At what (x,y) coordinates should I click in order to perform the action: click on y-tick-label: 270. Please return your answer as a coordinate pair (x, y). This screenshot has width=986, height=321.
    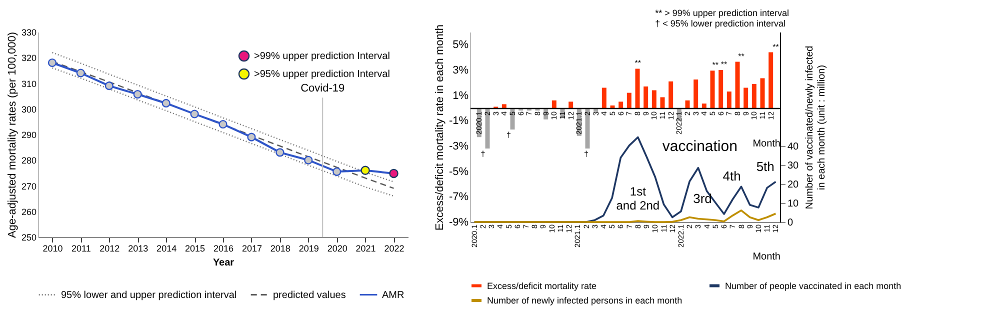
    Looking at the image, I should click on (28, 186).